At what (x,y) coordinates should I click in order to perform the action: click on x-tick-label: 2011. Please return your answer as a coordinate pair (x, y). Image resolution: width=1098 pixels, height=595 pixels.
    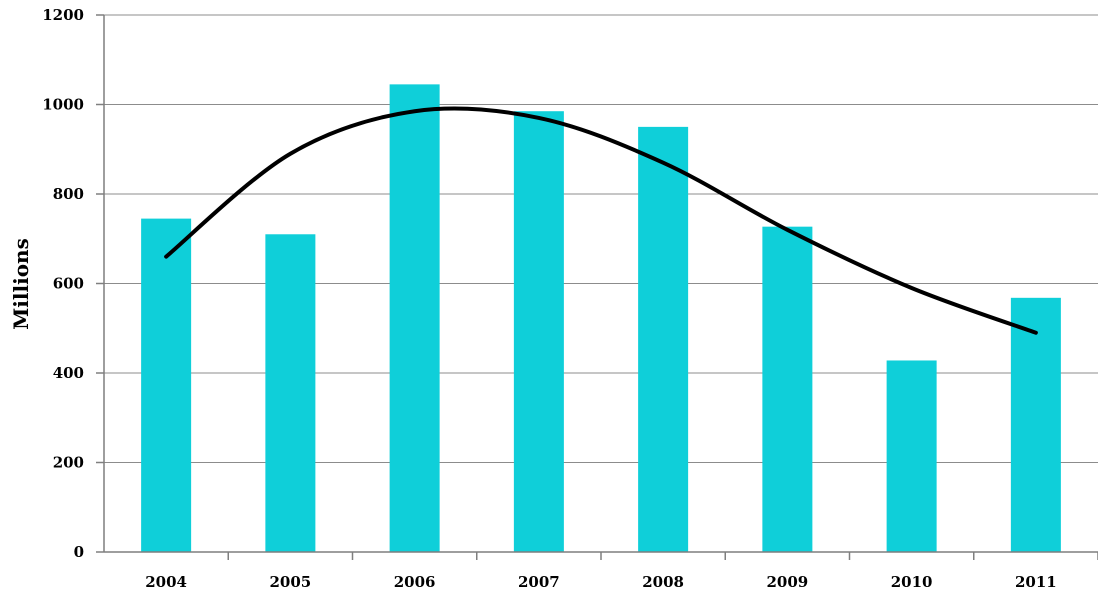
    Looking at the image, I should click on (1036, 582).